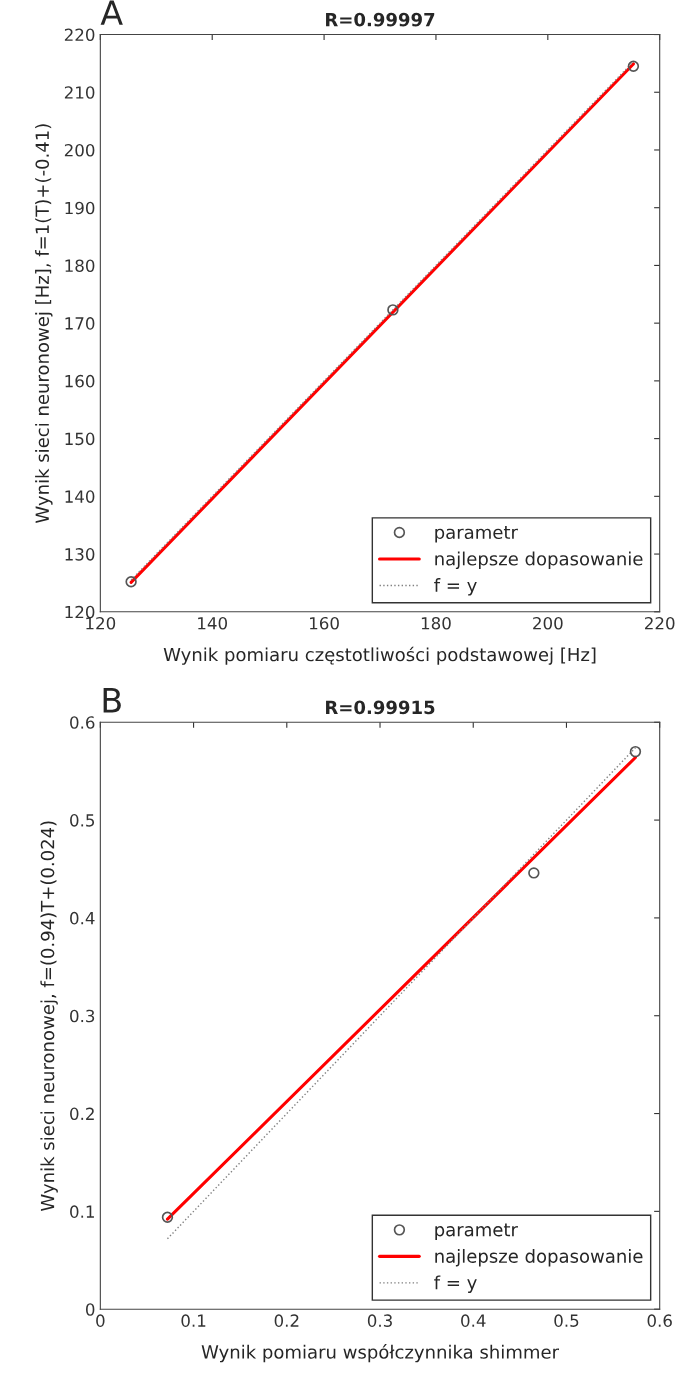  What do you see at coordinates (79, 35) in the screenshot?
I see `y-tick-label: 220` at bounding box center [79, 35].